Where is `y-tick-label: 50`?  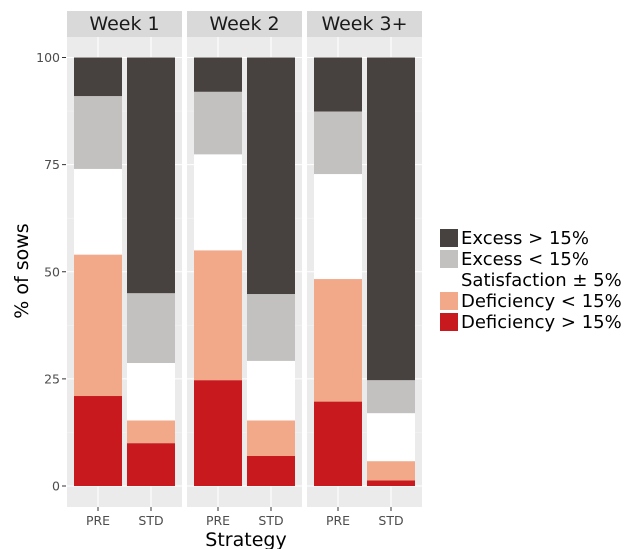
y-tick-label: 50 is located at coordinates (52, 271).